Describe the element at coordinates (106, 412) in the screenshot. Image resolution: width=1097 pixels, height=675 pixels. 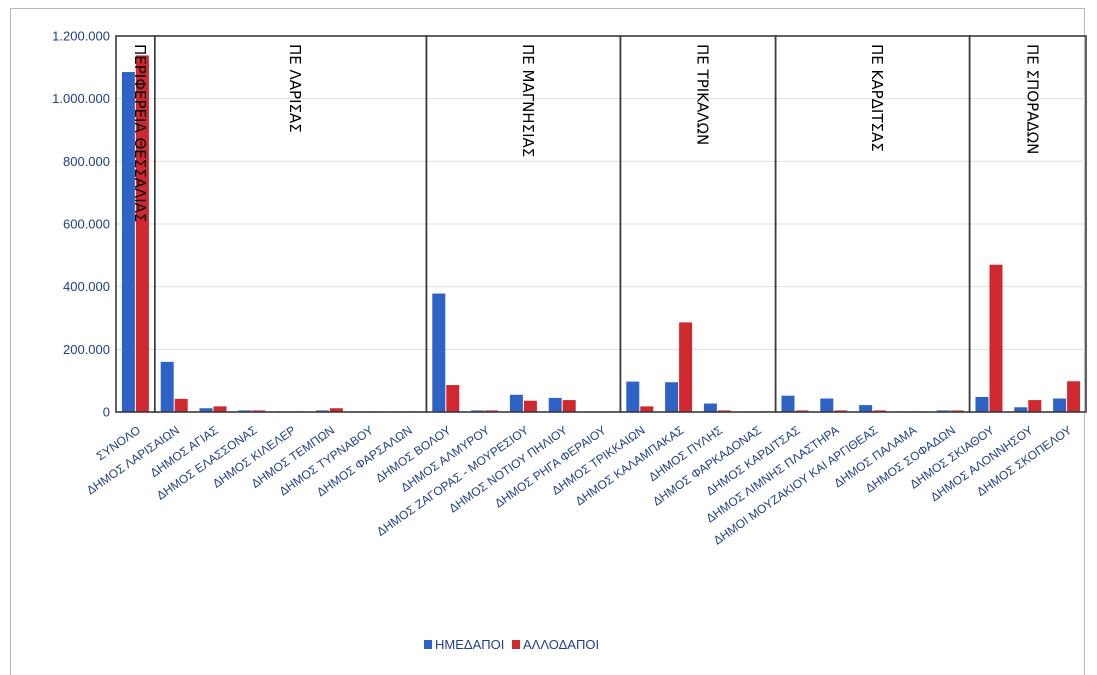
I see `y-tick-label: 0` at that location.